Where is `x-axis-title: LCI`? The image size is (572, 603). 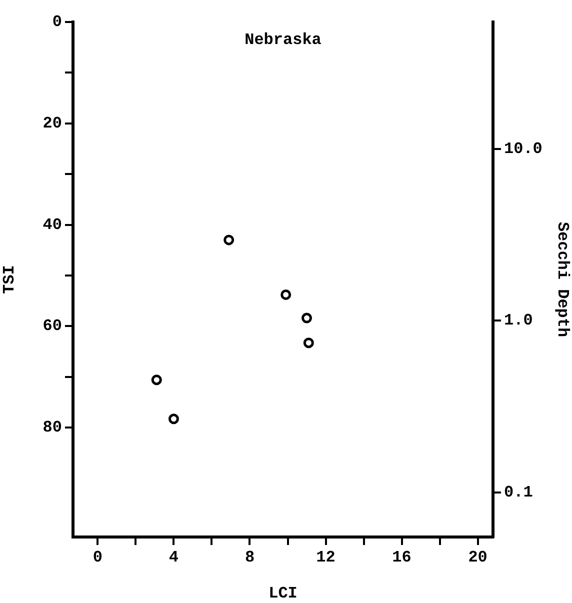
x-axis-title: LCI is located at coordinates (283, 593).